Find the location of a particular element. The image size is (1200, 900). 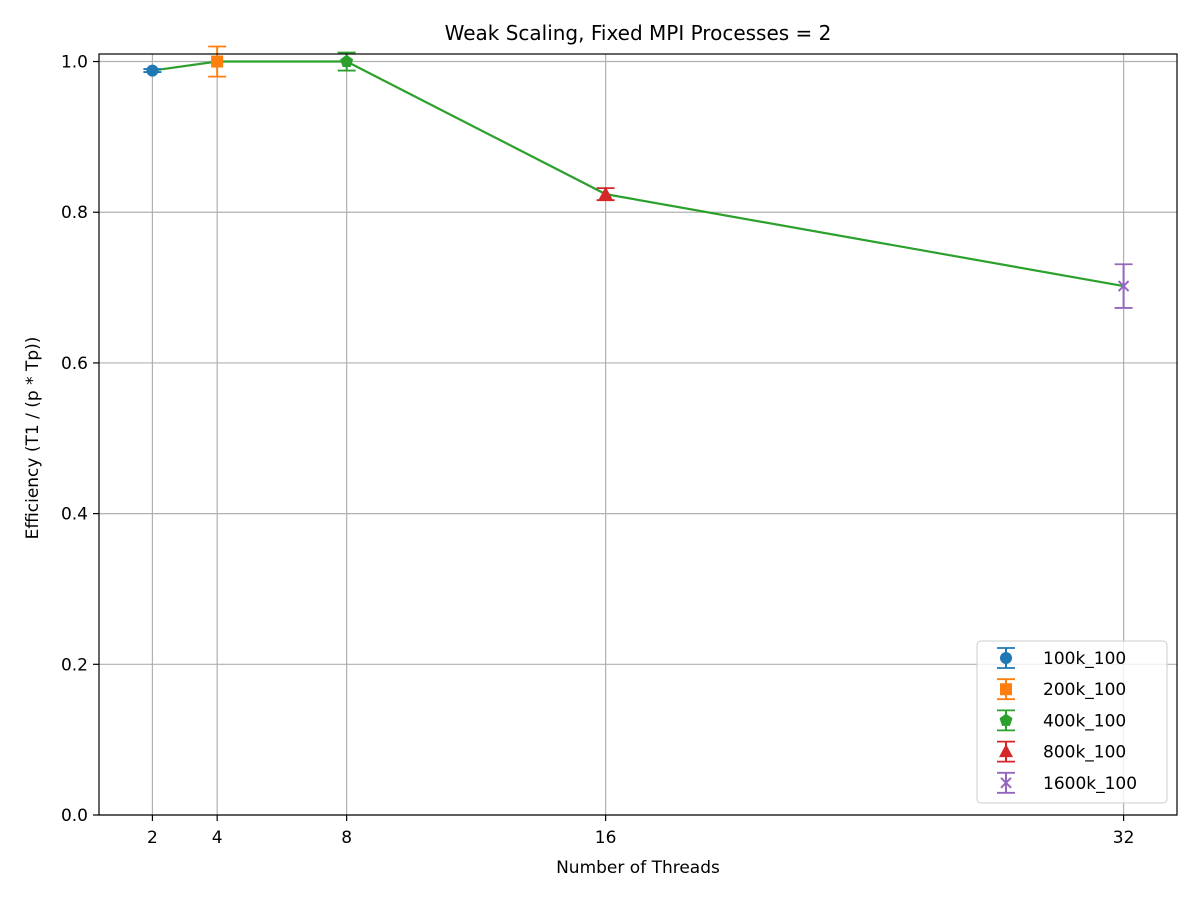

legend-label: 400k_100 is located at coordinates (1084, 721).